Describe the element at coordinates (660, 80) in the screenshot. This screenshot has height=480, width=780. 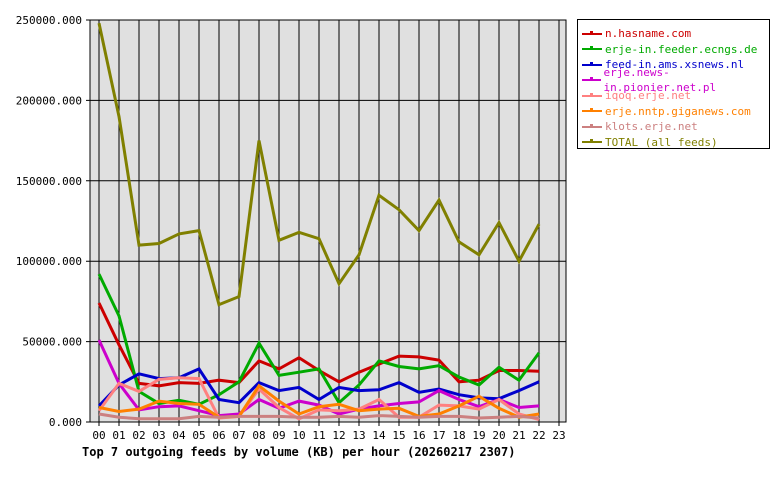
I see `legend-label: erje.news-in.pionier.net.pl` at that location.